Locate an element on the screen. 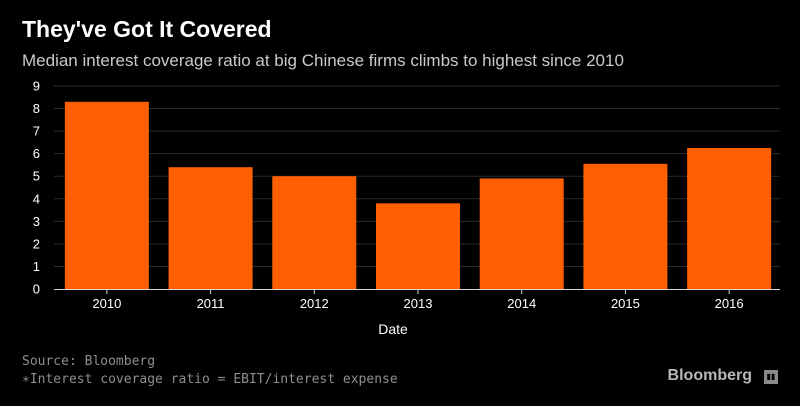 The width and height of the screenshot is (800, 406). y-tick-label: 8 is located at coordinates (36, 108).